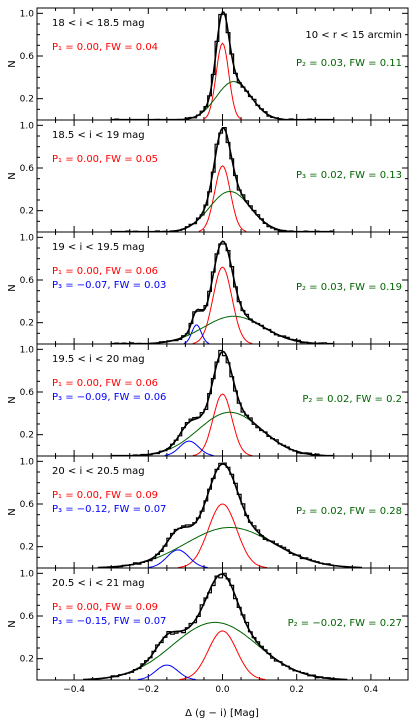  I want to click on component-label: P₂ = 0.02, FW = 0.28, so click(349, 511).